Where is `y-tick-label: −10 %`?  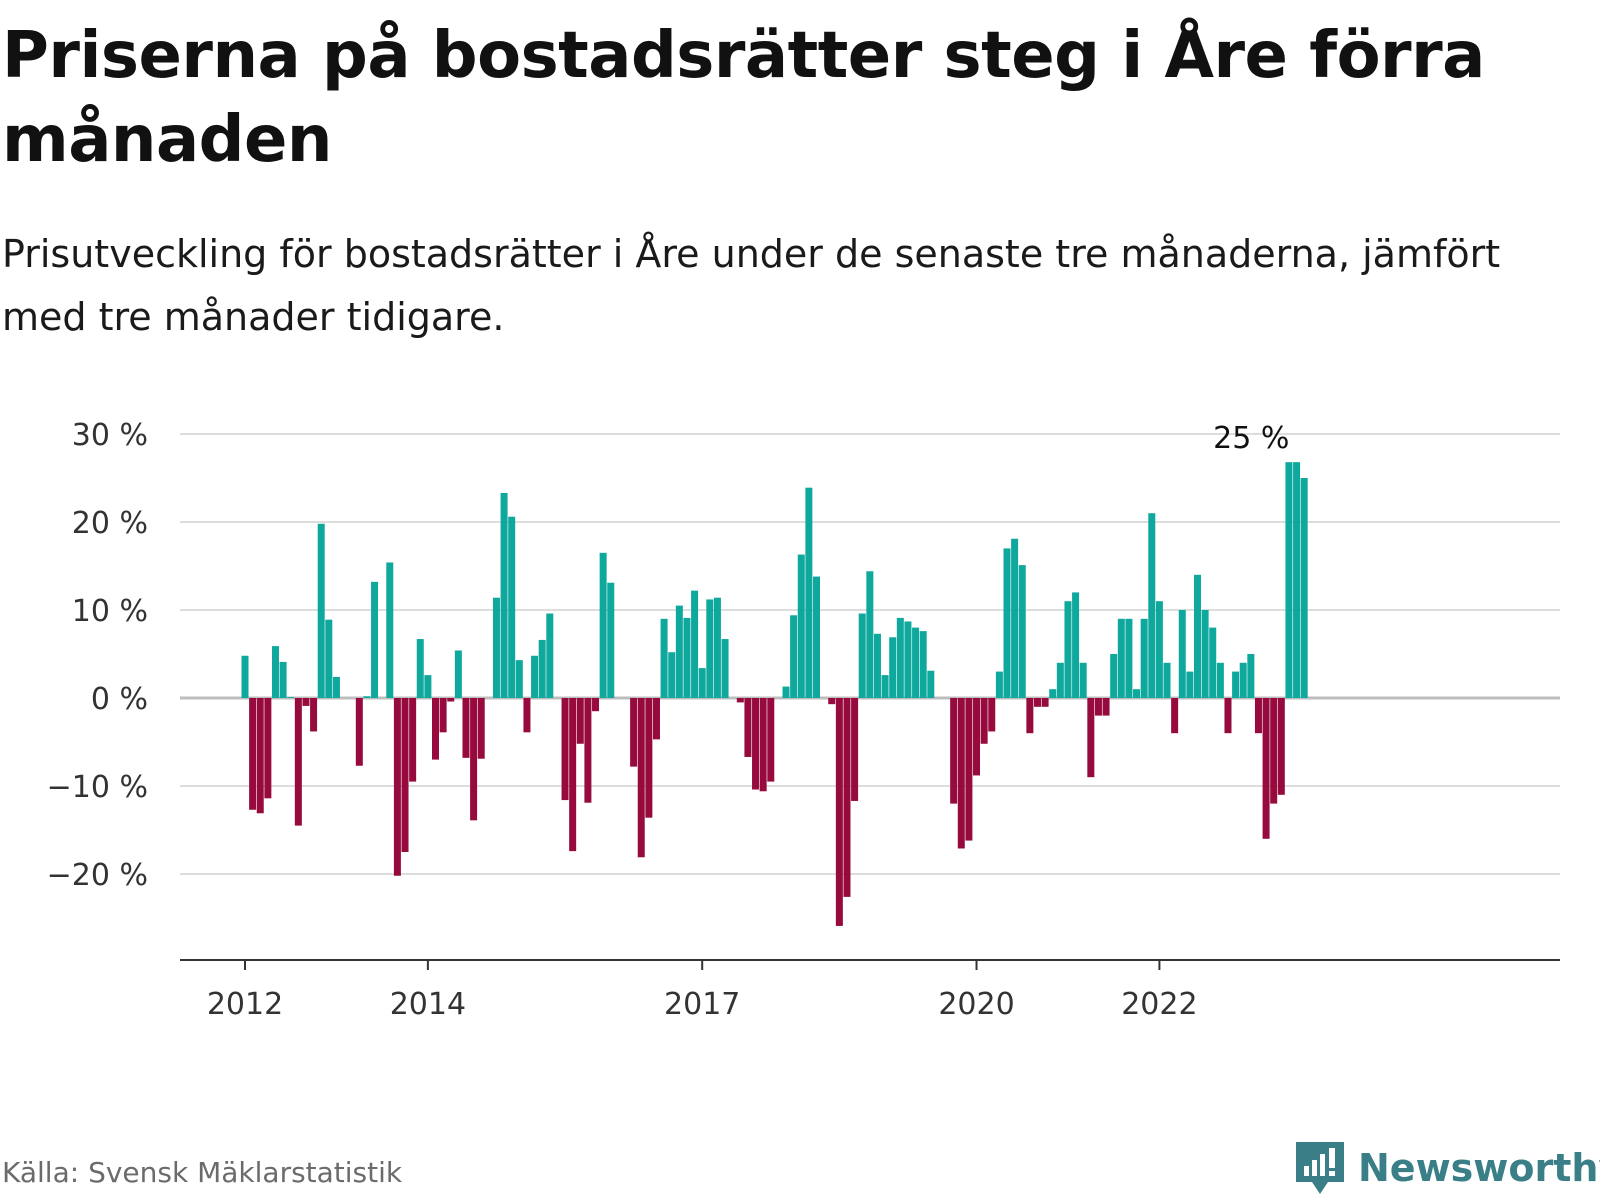 y-tick-label: −10 % is located at coordinates (97, 787).